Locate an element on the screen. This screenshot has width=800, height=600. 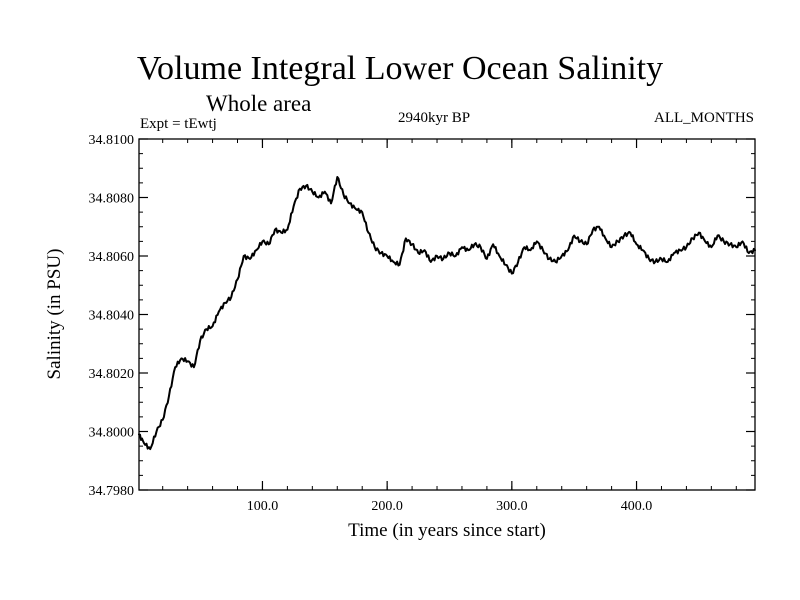
y-tick-label: 34.8100 is located at coordinates (112, 140).